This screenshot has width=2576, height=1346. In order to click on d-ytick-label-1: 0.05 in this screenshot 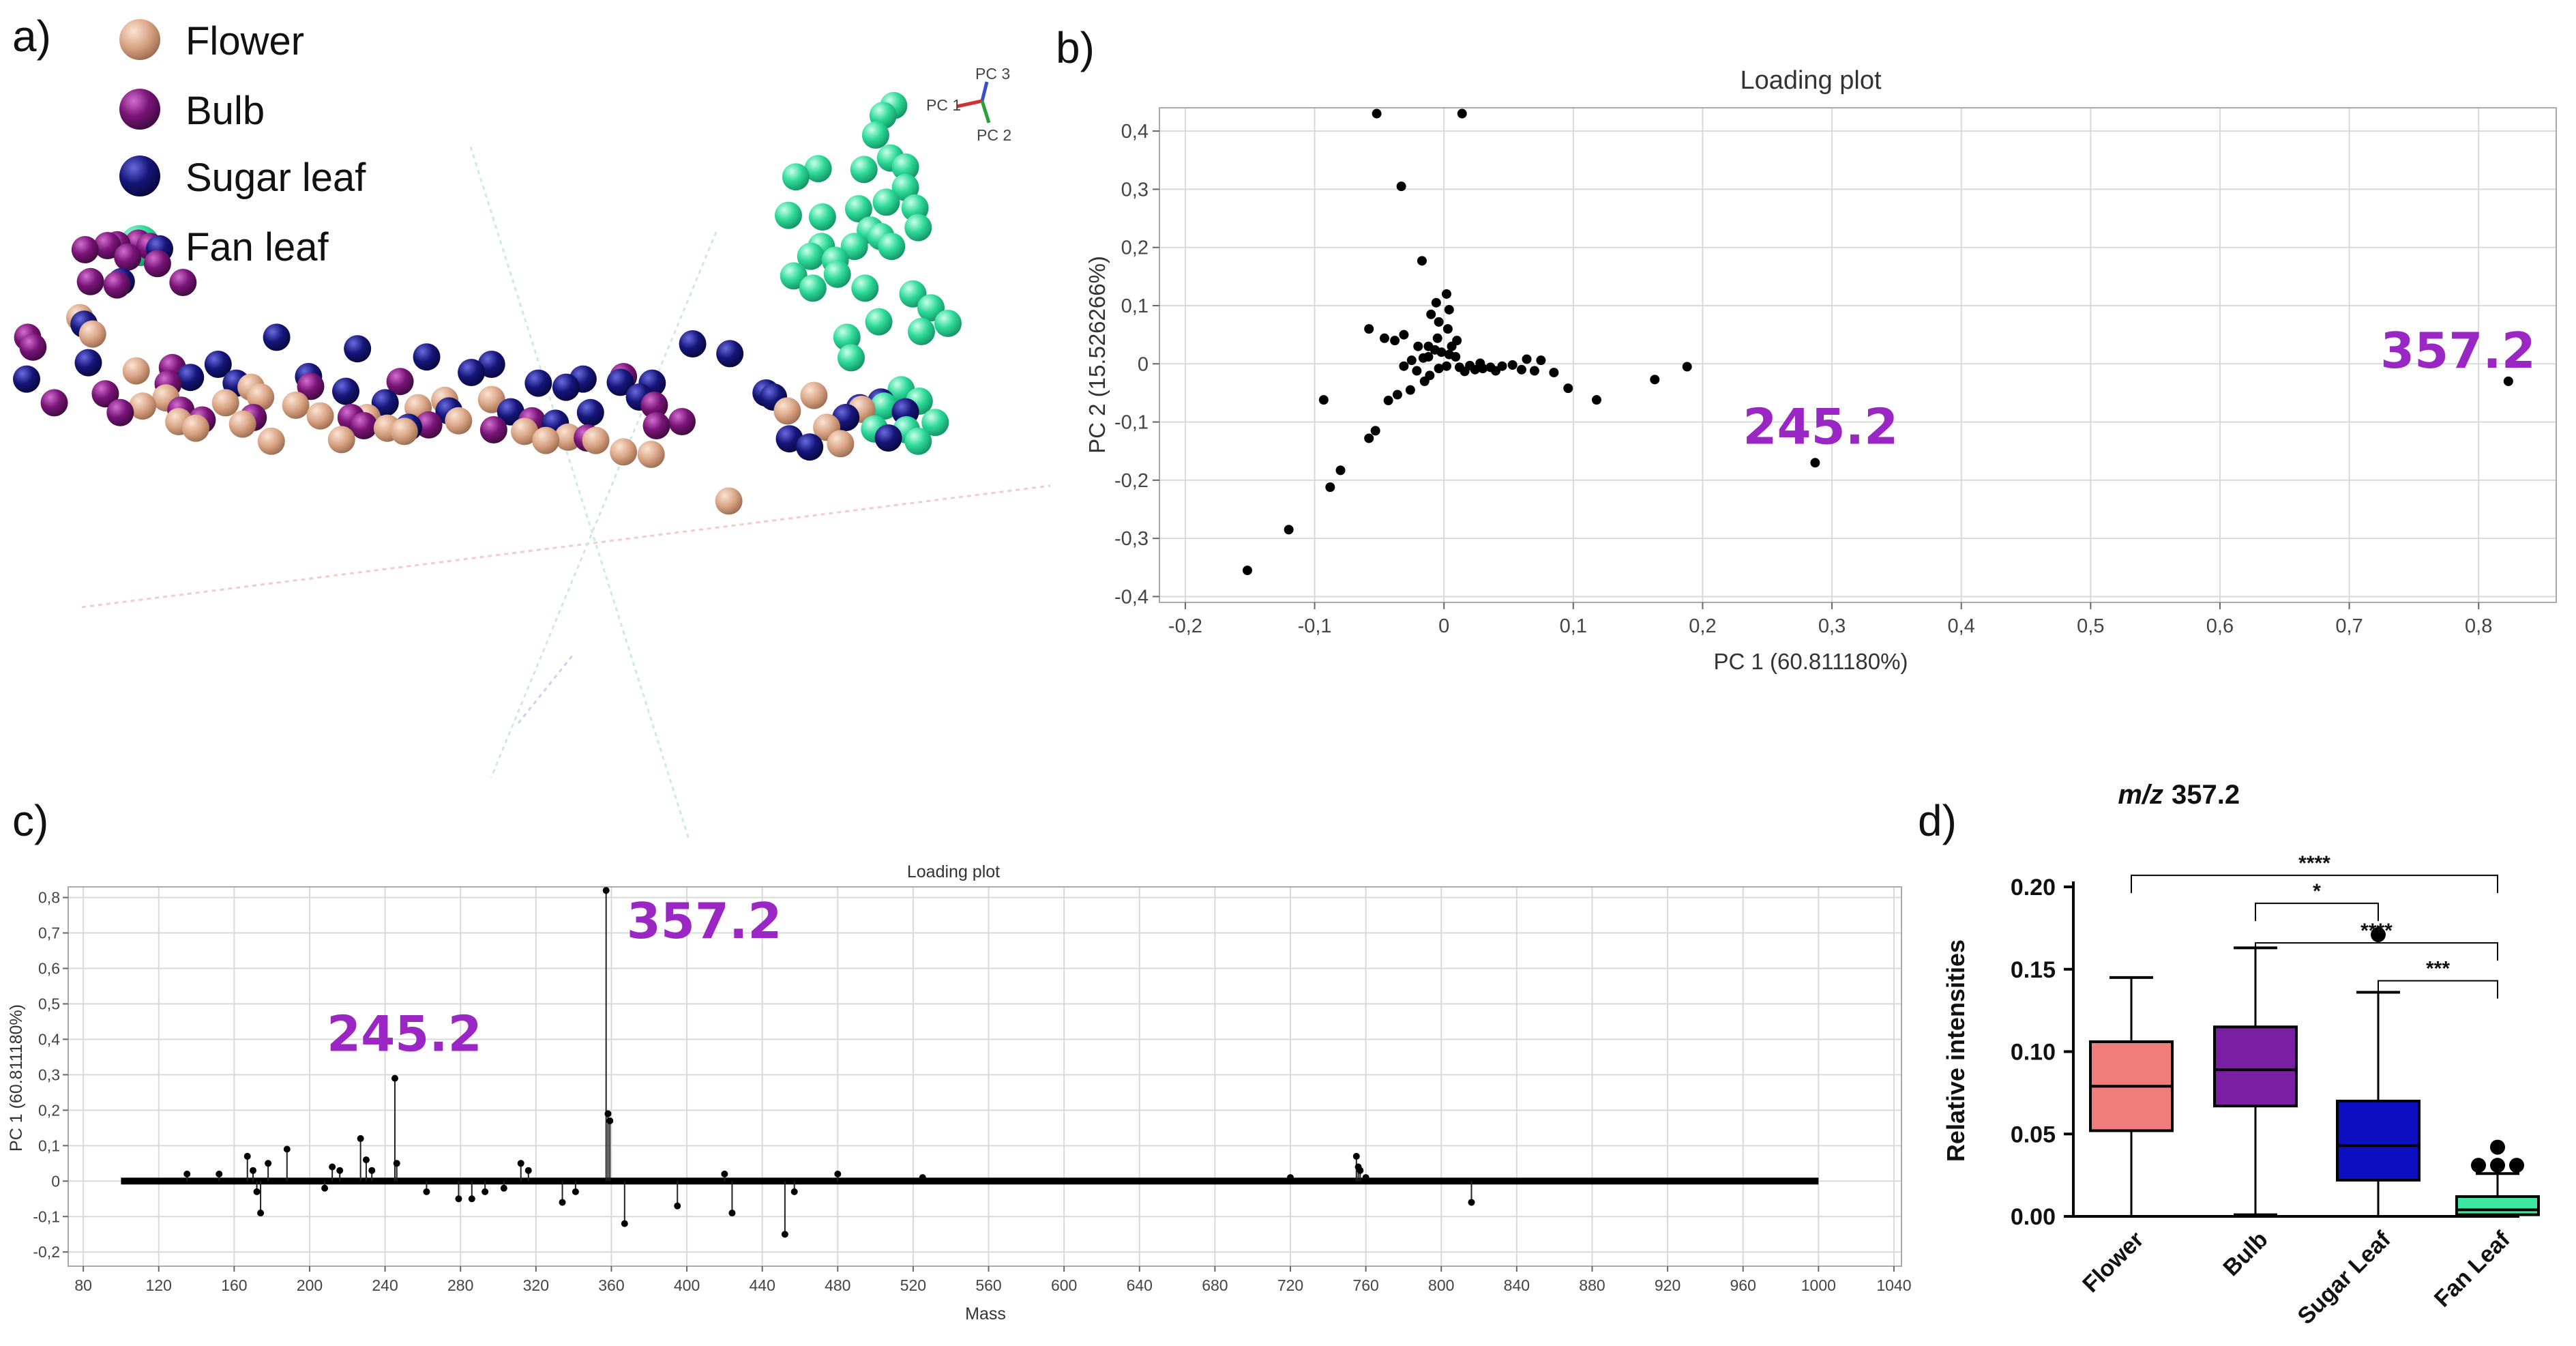, I will do `click(2033, 1134)`.